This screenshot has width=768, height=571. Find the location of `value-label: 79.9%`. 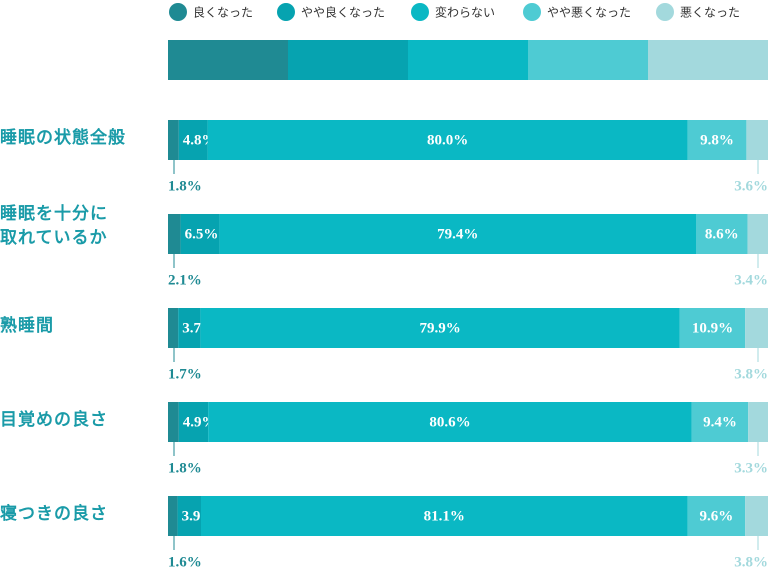

value-label: 79.9% is located at coordinates (439, 328).